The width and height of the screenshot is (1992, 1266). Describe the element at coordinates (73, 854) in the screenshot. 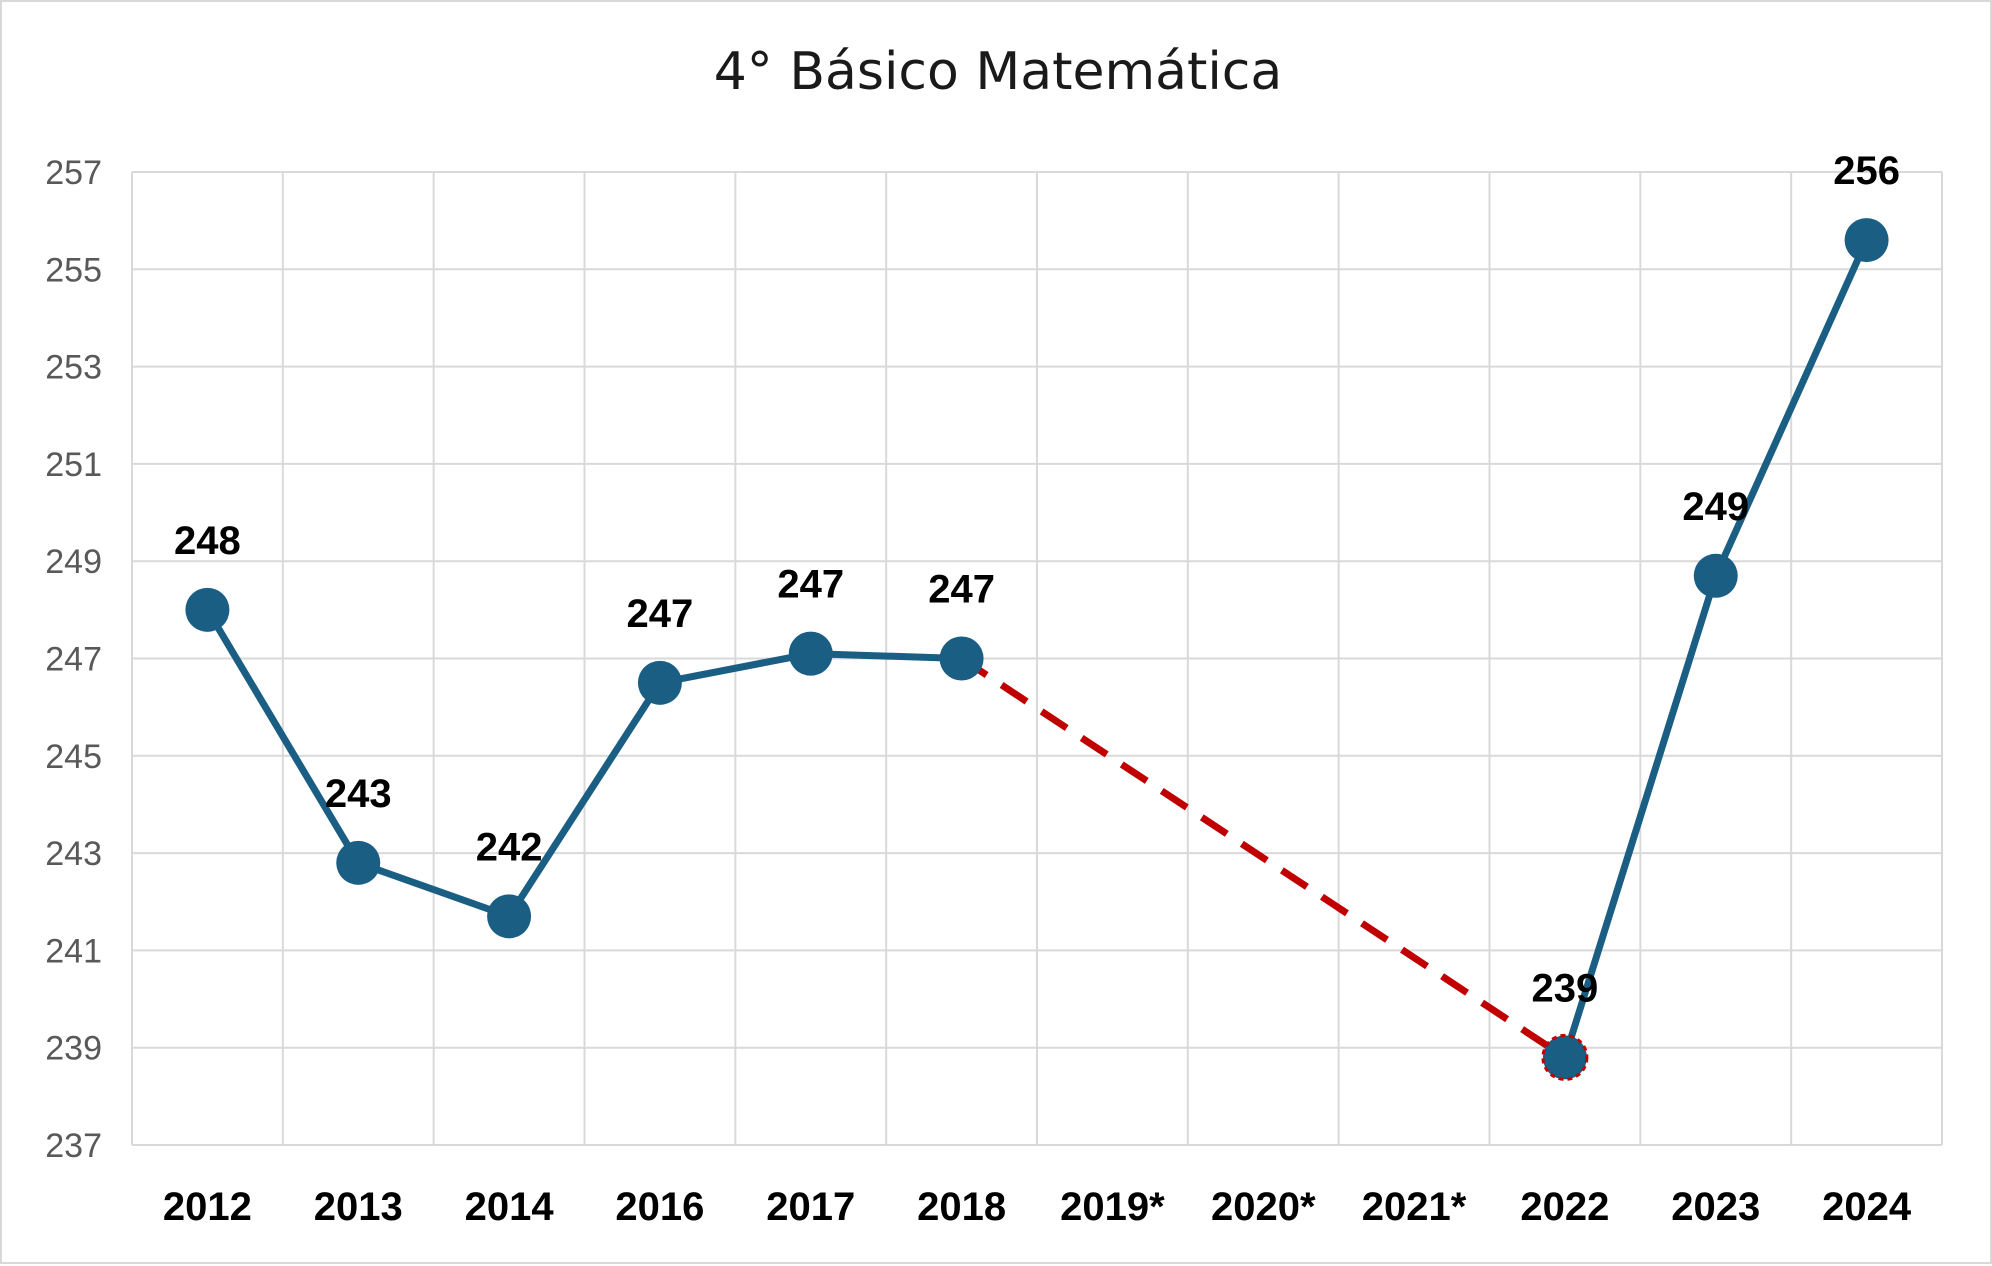

I see `y-tick-label: 243` at that location.